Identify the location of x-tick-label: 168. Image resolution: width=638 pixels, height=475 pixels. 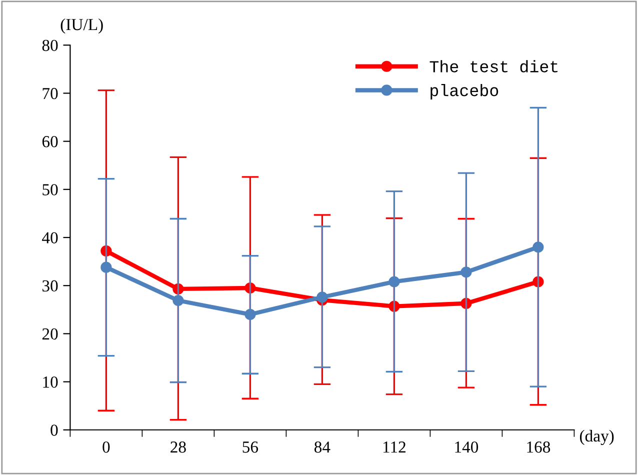
(538, 447).